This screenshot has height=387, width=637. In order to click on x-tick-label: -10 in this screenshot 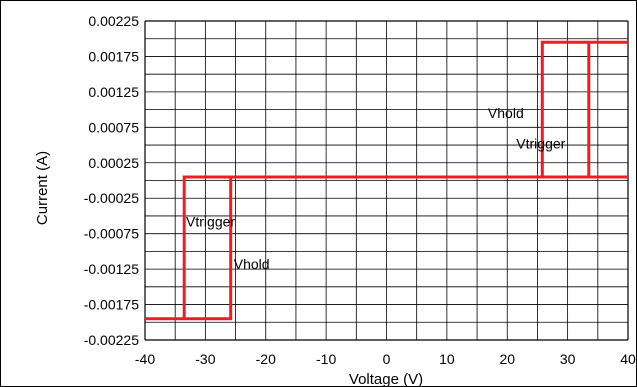, I will do `click(326, 359)`.